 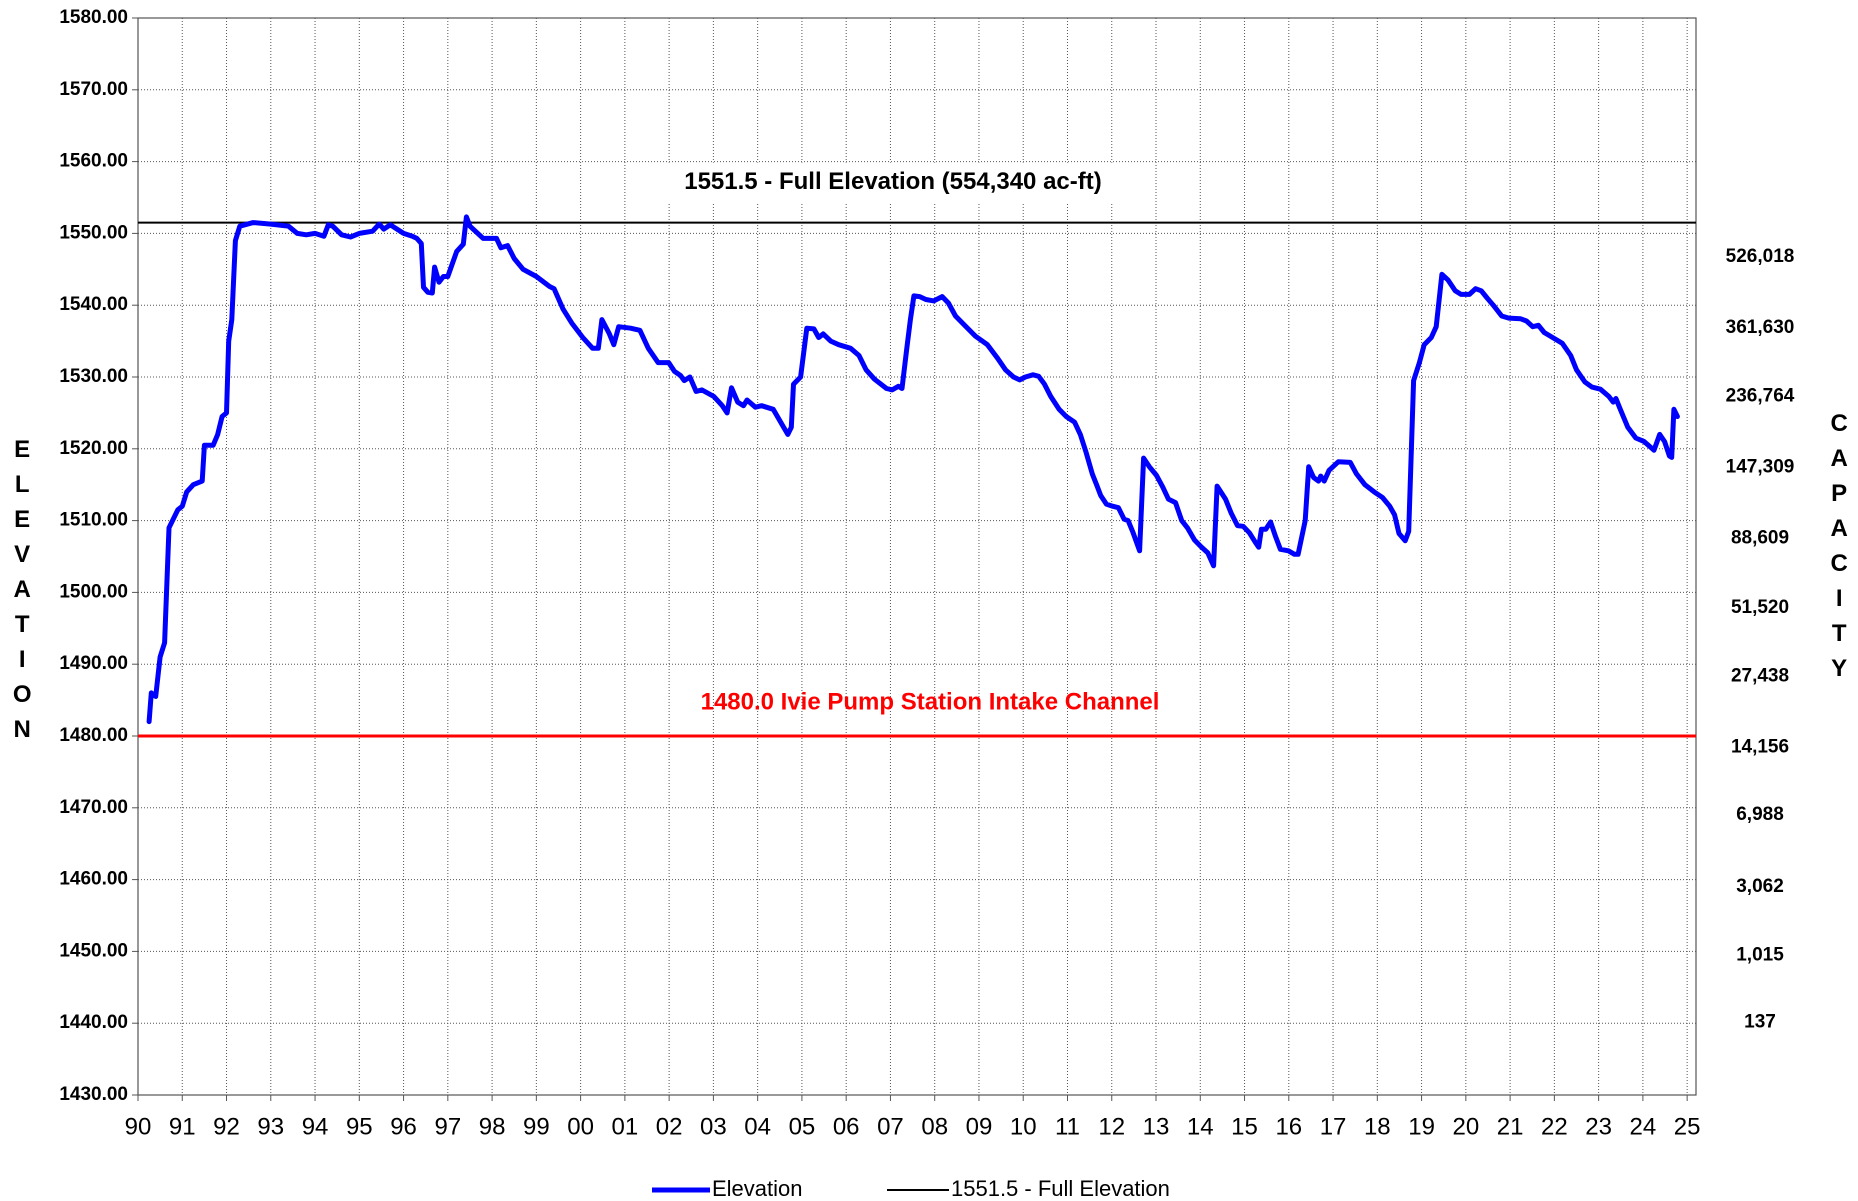 What do you see at coordinates (846, 1126) in the screenshot?
I see `x-tick-label: 06` at bounding box center [846, 1126].